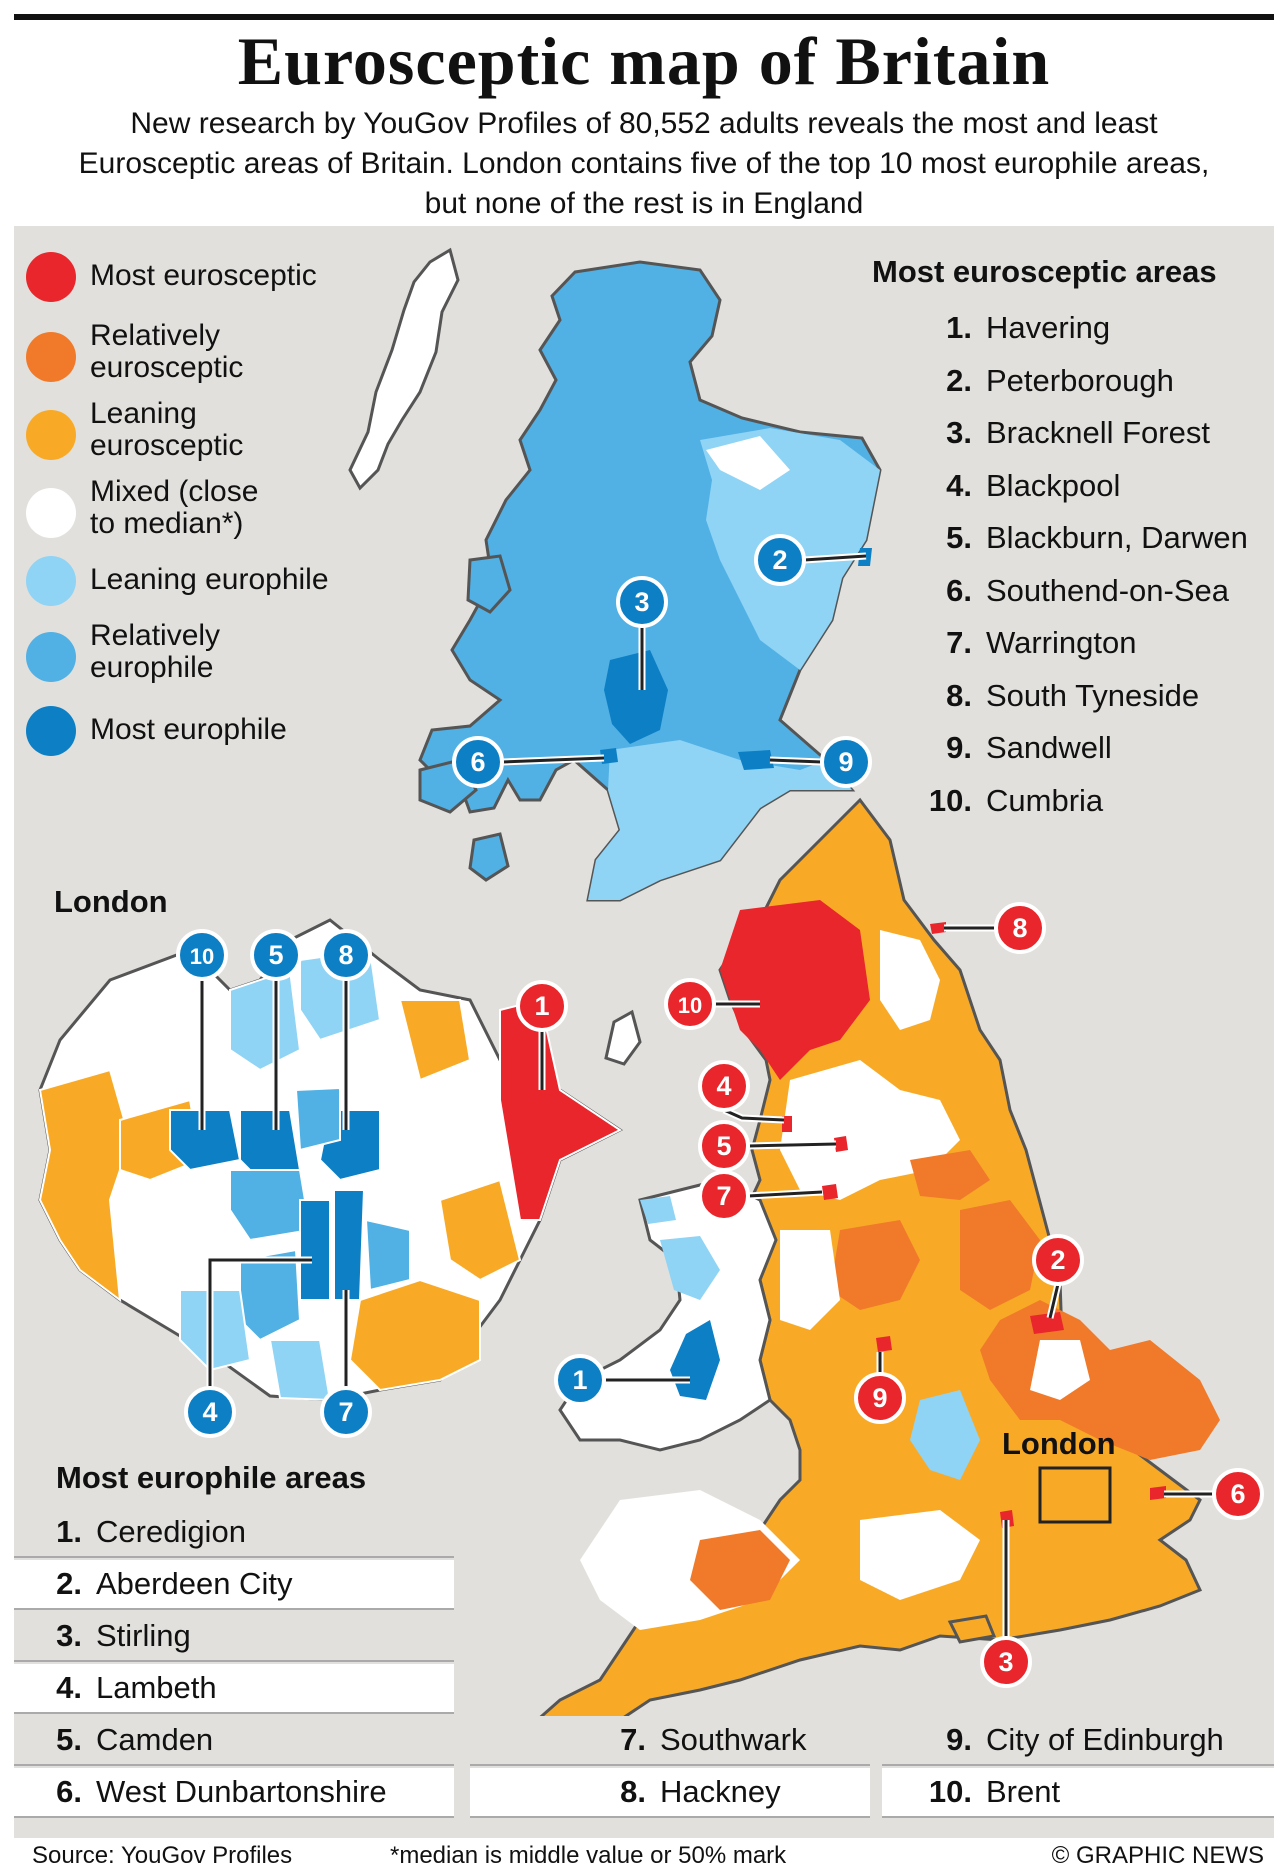 Image resolution: width=1288 pixels, height=1874 pixels. I want to click on lewisham-area, so click(387, 1255).